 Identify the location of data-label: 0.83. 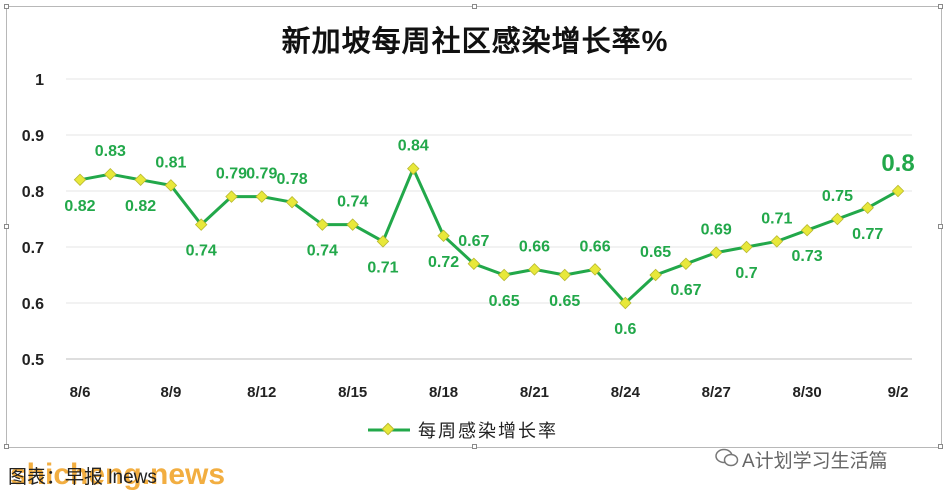
(110, 151).